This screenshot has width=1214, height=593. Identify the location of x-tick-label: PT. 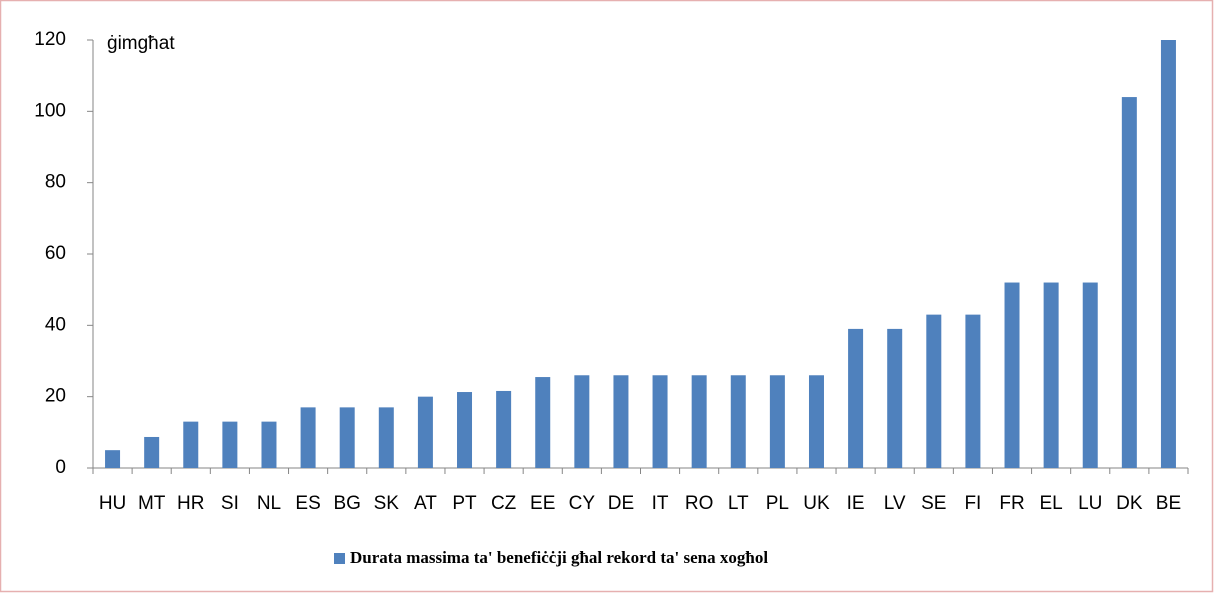
(464, 503).